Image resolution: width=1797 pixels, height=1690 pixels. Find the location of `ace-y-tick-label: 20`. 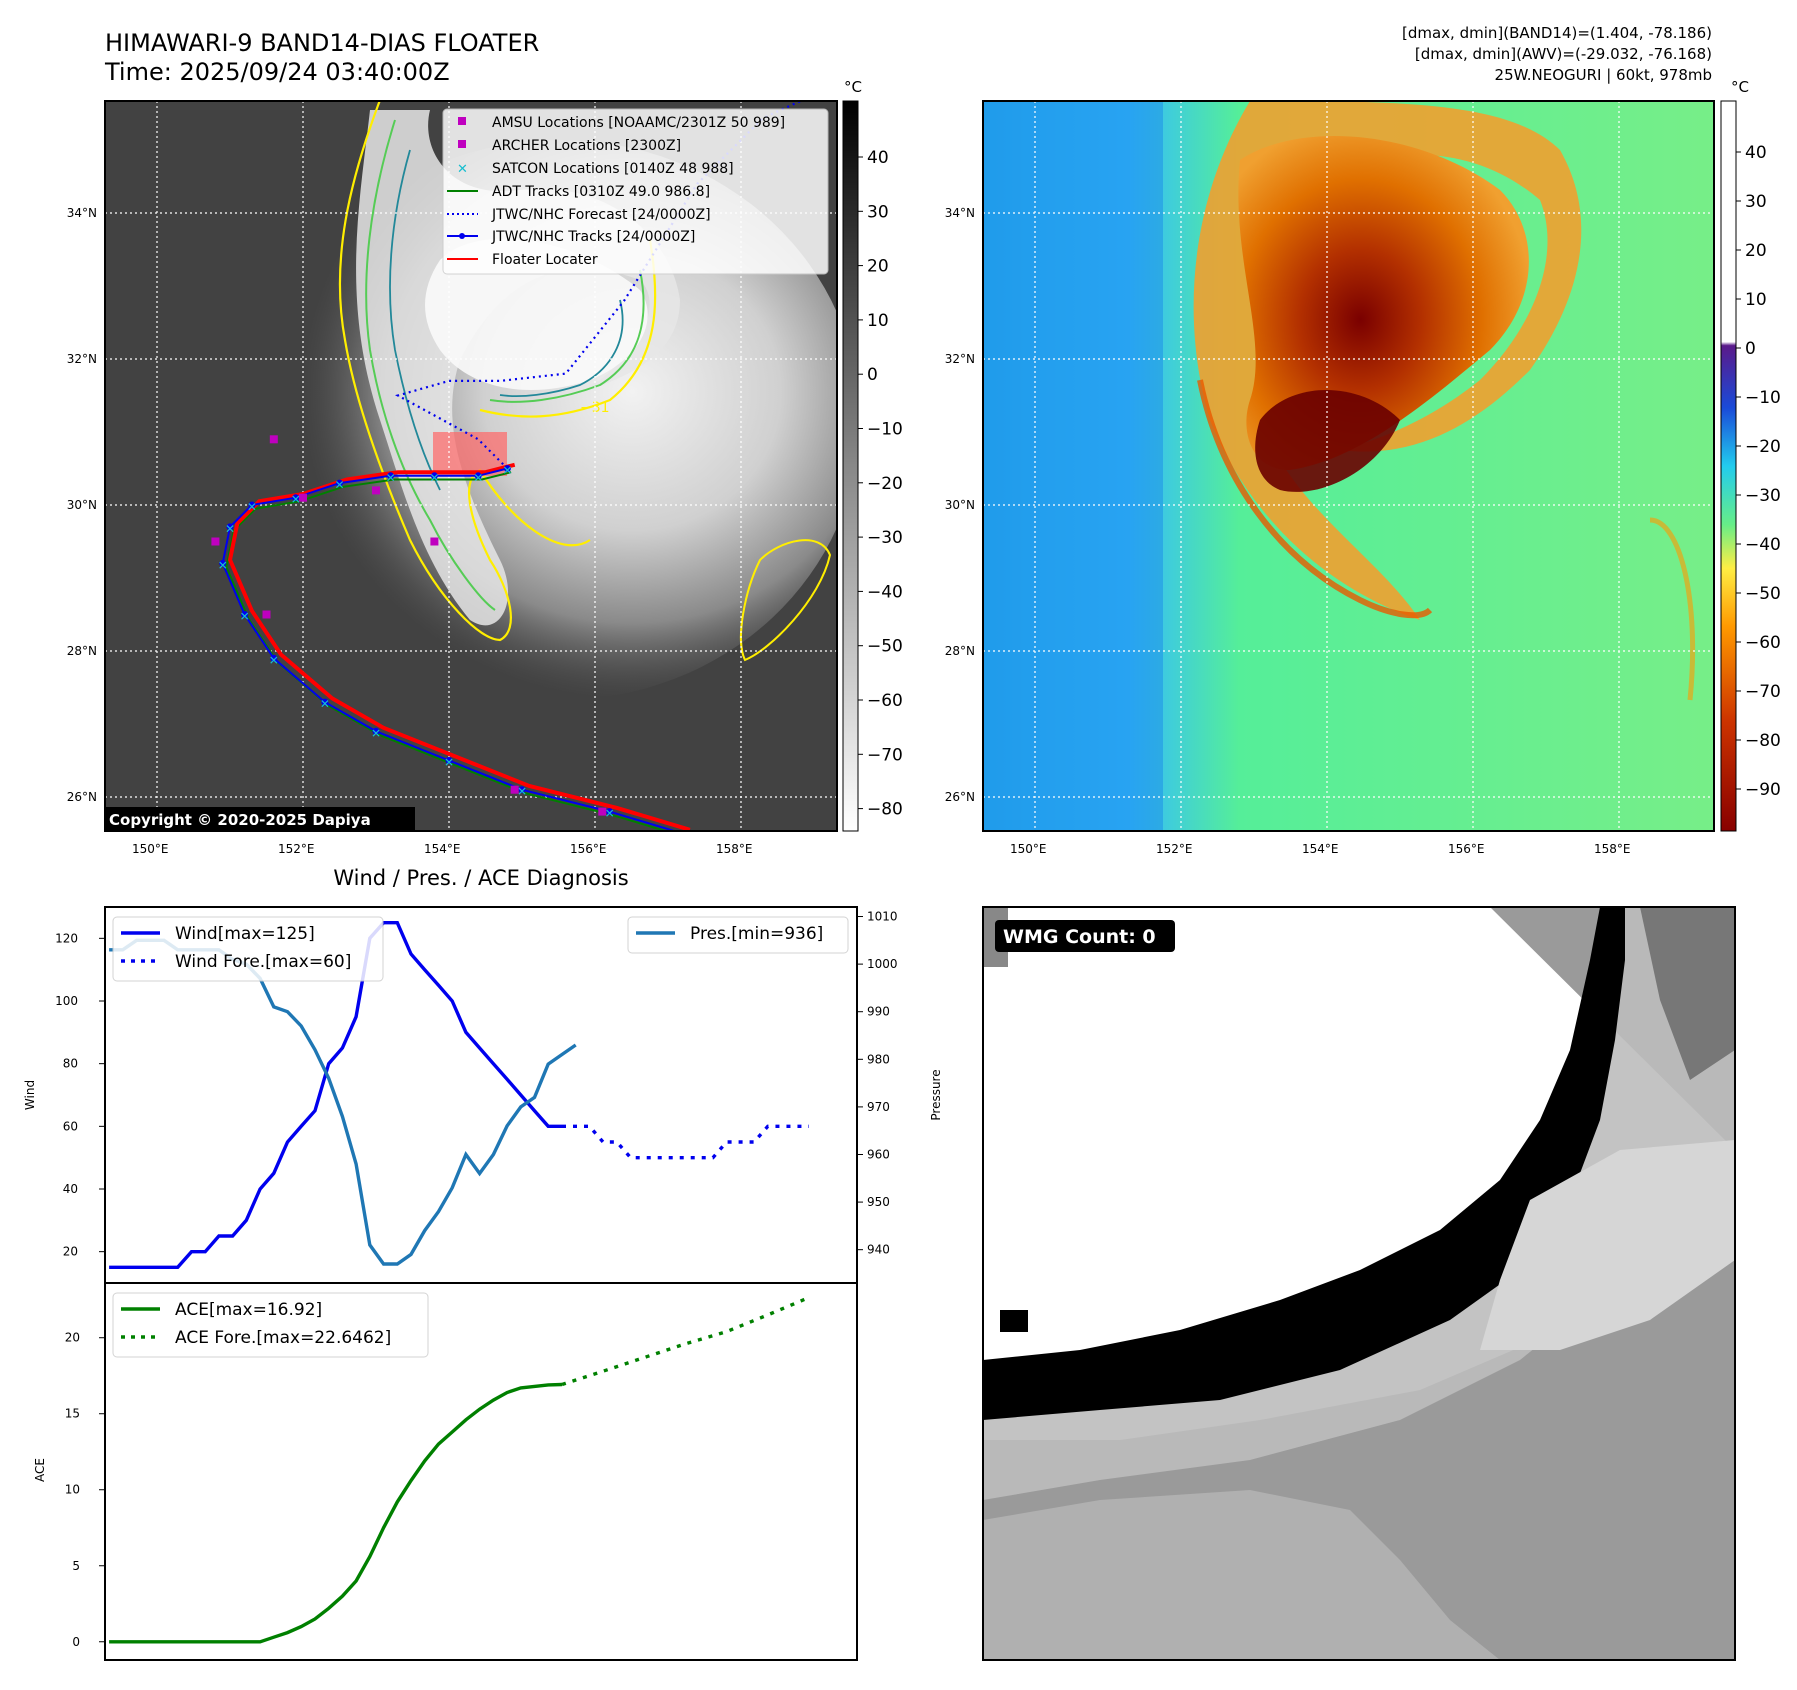

ace-y-tick-label: 20 is located at coordinates (72, 1338).